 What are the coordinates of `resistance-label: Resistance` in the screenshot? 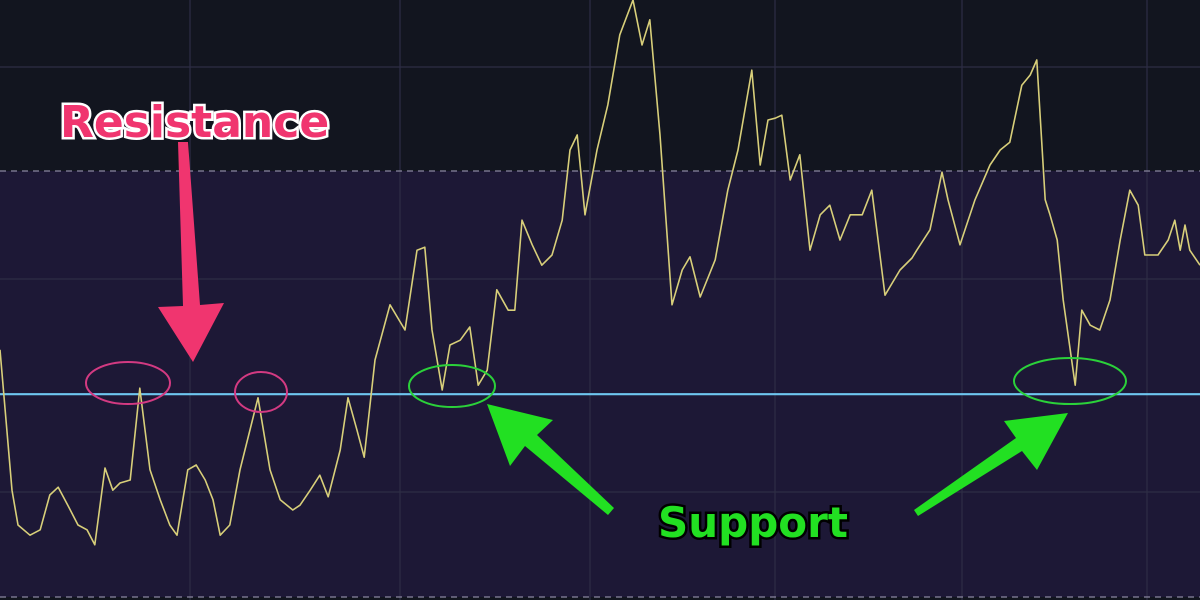 It's located at (194, 122).